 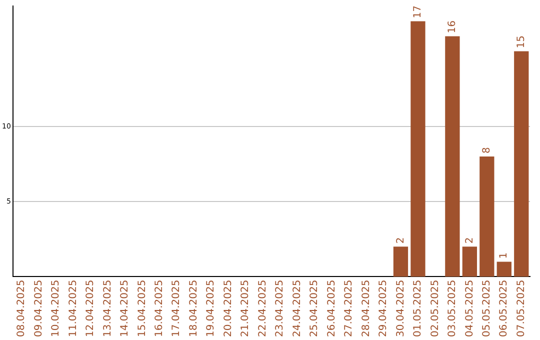 What do you see at coordinates (142, 309) in the screenshot?
I see `x-tick-label: 15.04.2025` at bounding box center [142, 309].